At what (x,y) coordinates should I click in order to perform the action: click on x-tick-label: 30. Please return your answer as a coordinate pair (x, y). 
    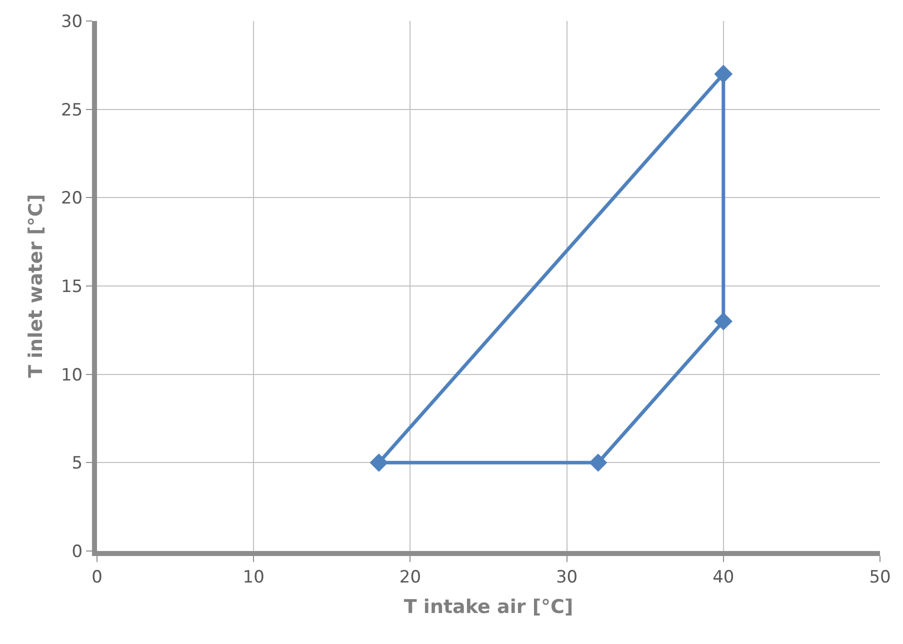
    Looking at the image, I should click on (567, 577).